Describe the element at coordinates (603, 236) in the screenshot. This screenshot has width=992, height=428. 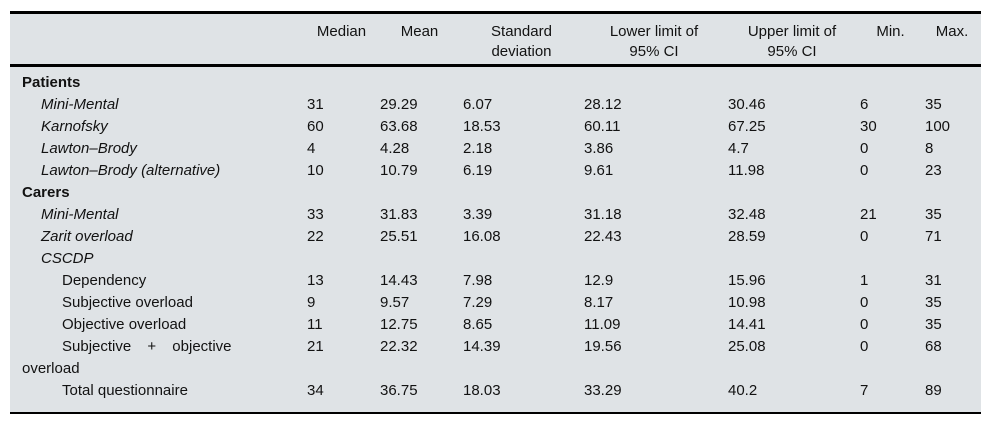
I see `cell-lower-ci: 22.43` at that location.